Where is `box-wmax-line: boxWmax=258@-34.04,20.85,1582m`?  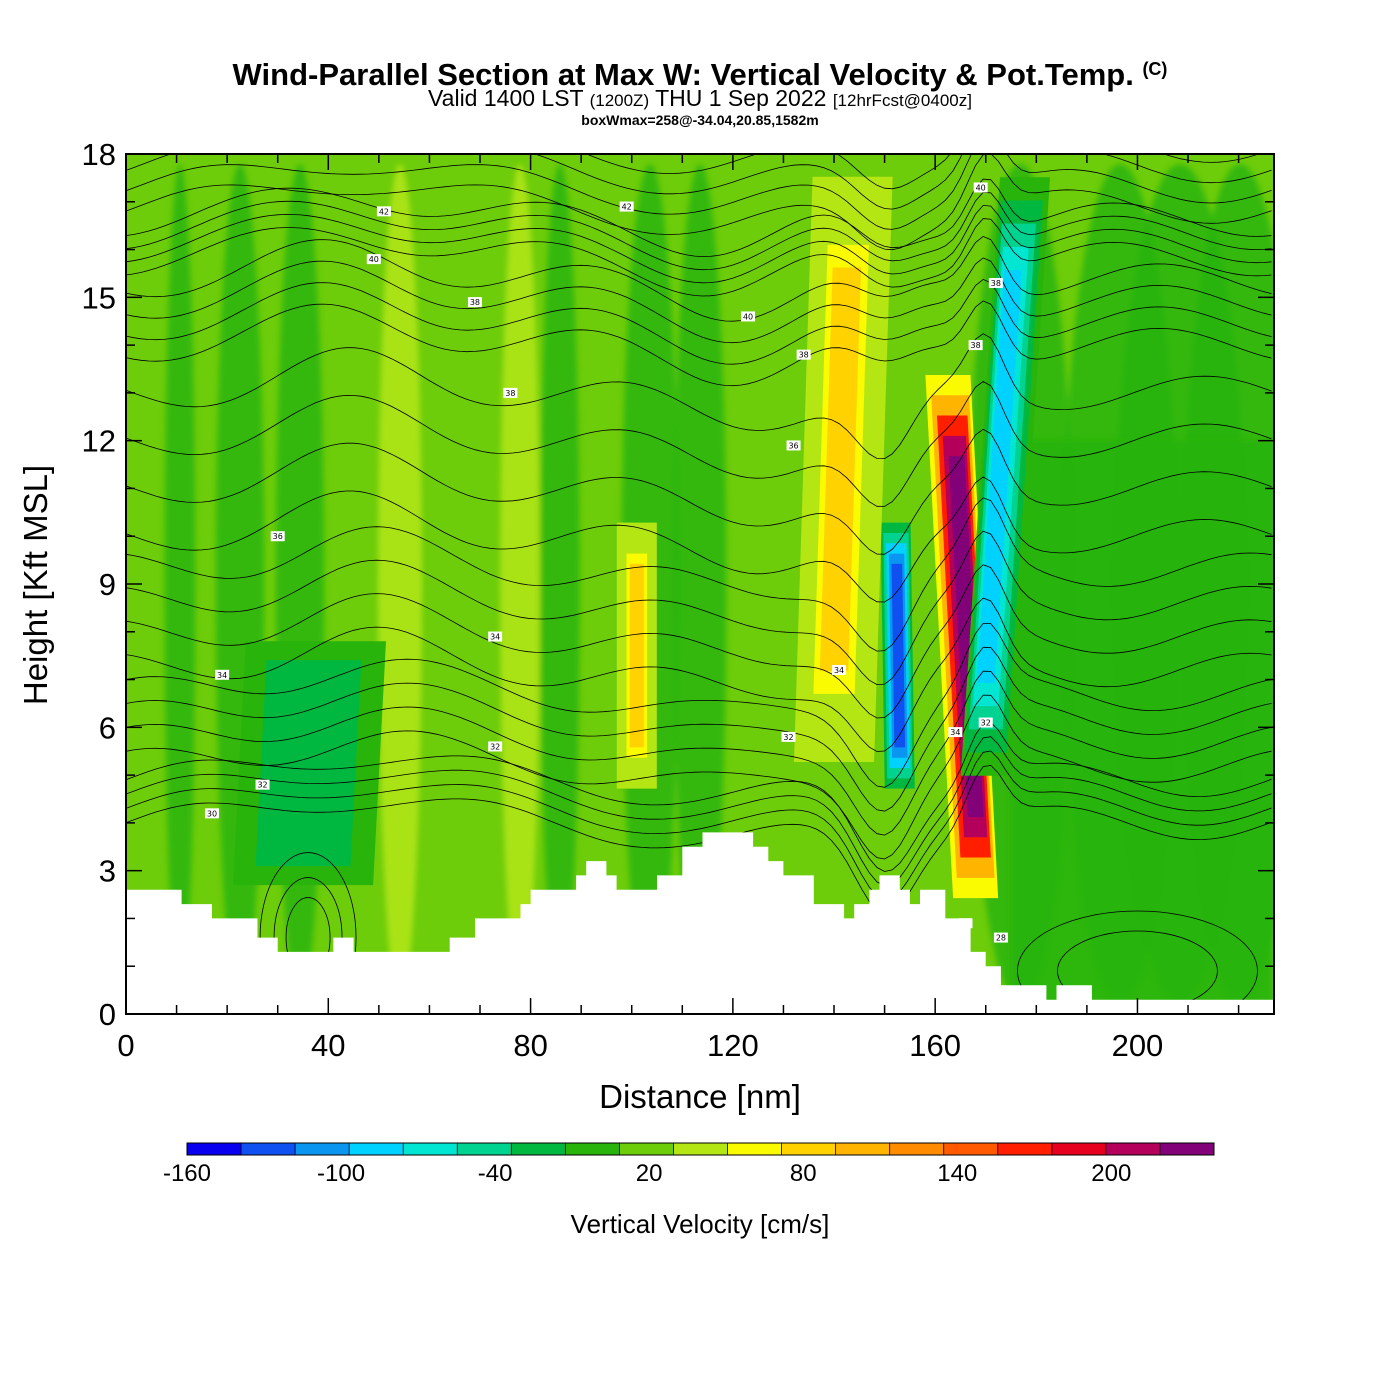 box-wmax-line: boxWmax=258@-34.04,20.85,1582m is located at coordinates (700, 120).